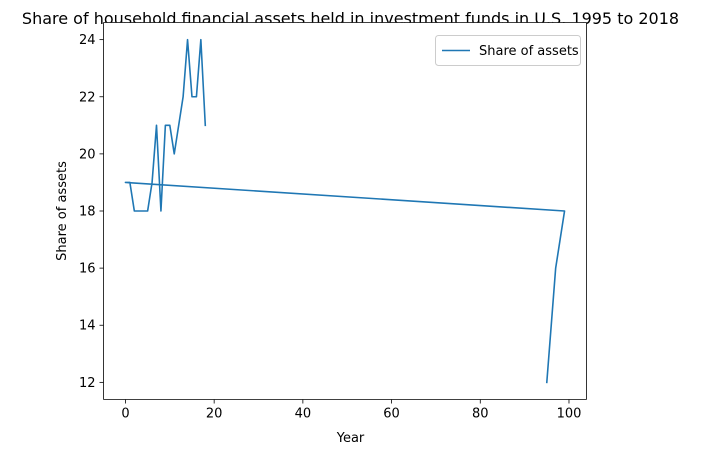  Describe the element at coordinates (480, 414) in the screenshot. I see `x-tick-label: 80` at that location.